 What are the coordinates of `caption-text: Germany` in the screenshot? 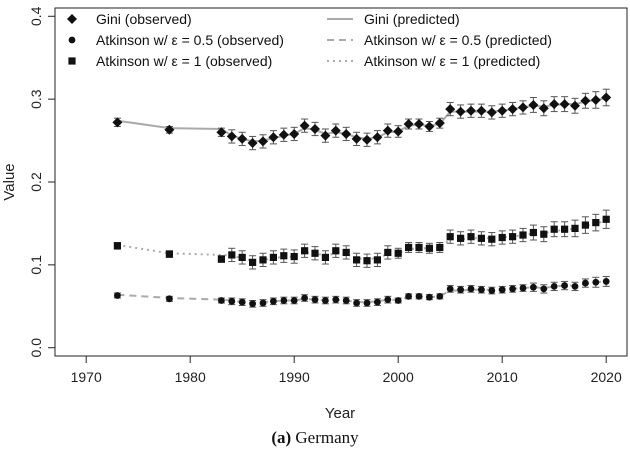 It's located at (327, 437).